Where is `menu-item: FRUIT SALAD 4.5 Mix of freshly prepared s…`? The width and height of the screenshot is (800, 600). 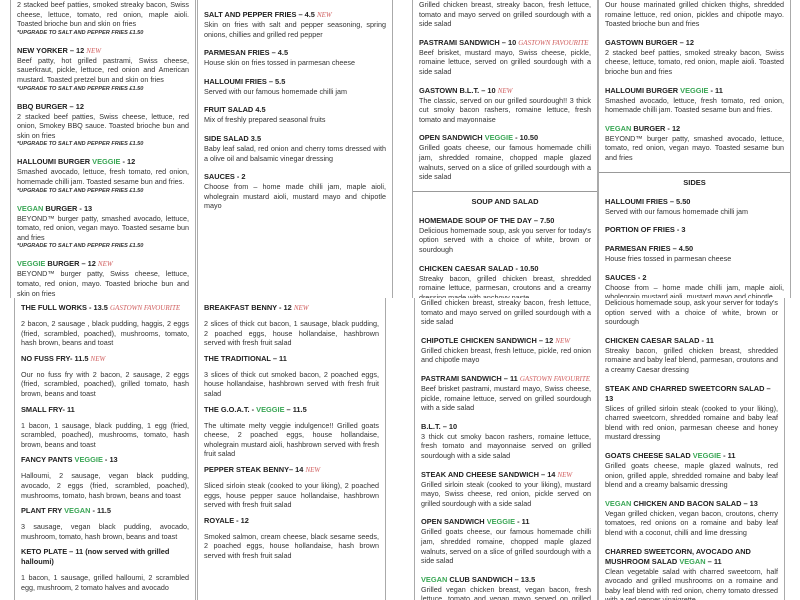 menu-item: FRUIT SALAD 4.5 Mix of freshly prepared s… is located at coordinates (295, 115).